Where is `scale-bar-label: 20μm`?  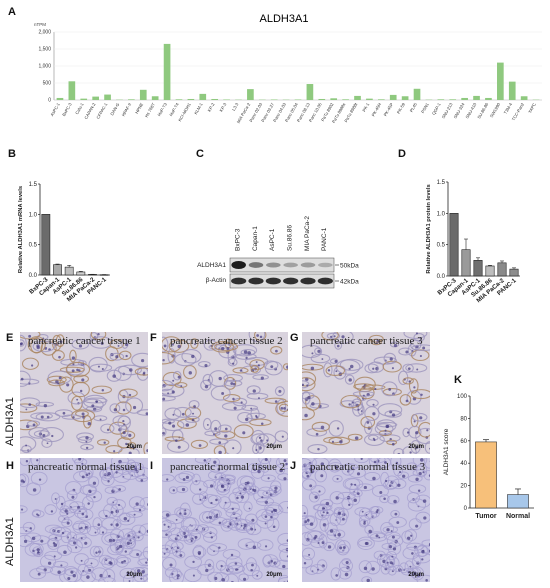 scale-bar-label: 20μm is located at coordinates (134, 447).